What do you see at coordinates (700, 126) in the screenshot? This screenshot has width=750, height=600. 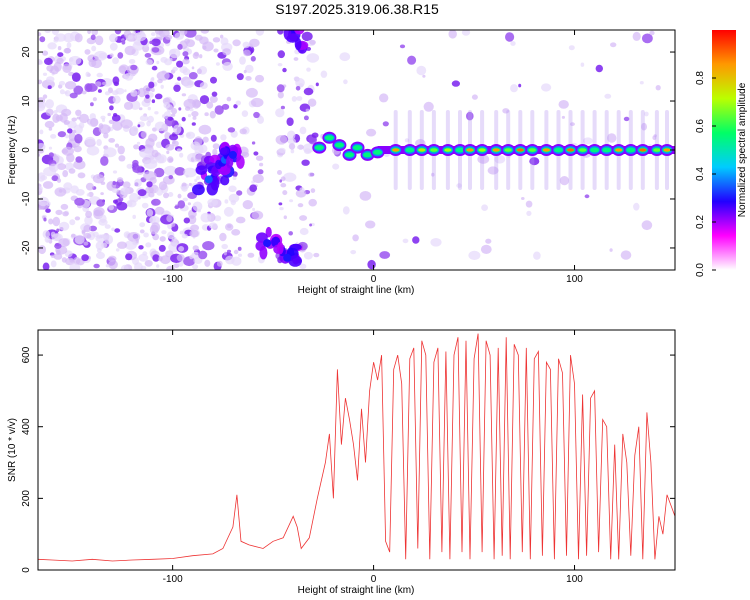 I see `colorbar-tick-label: 0.6` at bounding box center [700, 126].